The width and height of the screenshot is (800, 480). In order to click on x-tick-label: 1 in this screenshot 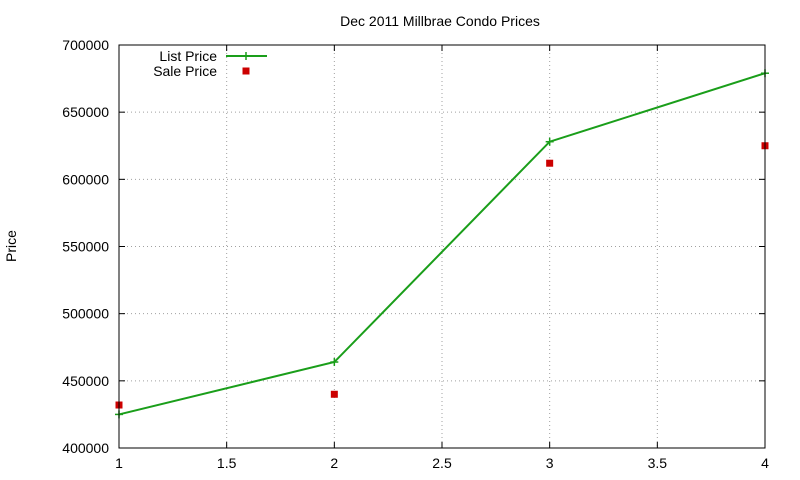, I will do `click(119, 463)`.